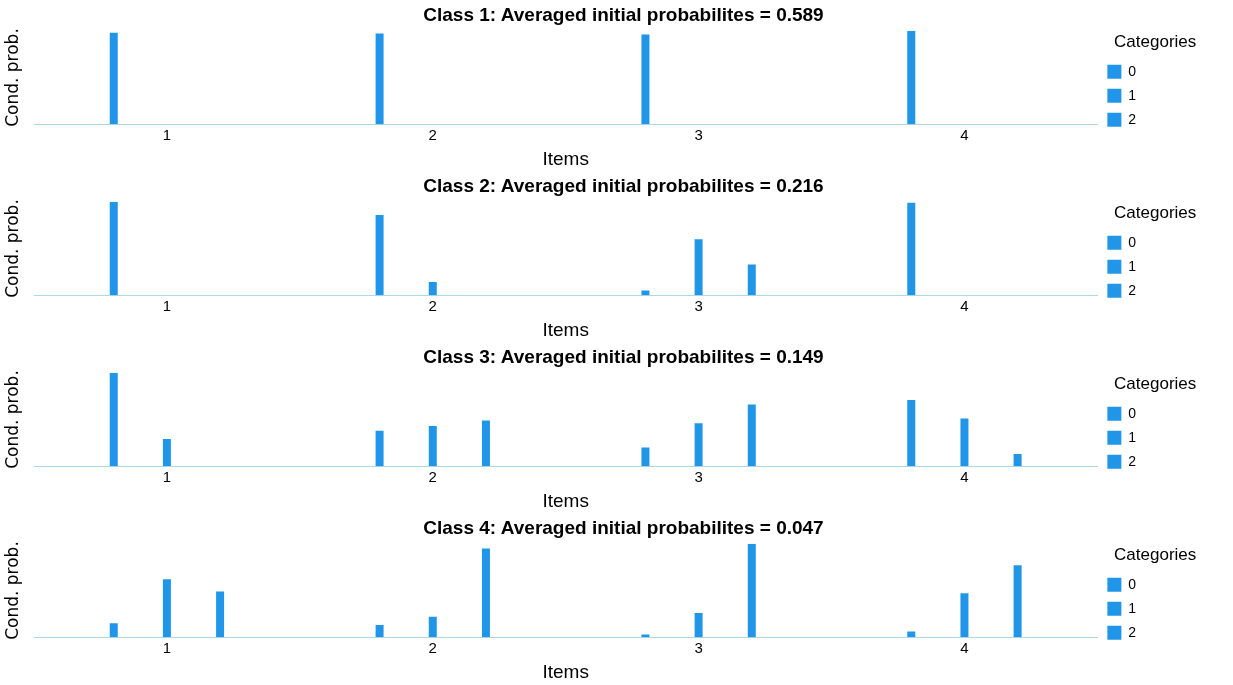 Image resolution: width=1233 pixels, height=685 pixels. Describe the element at coordinates (623, 356) in the screenshot. I see `chart-title: Class 3: Averaged initial probabilites = 0.149` at that location.